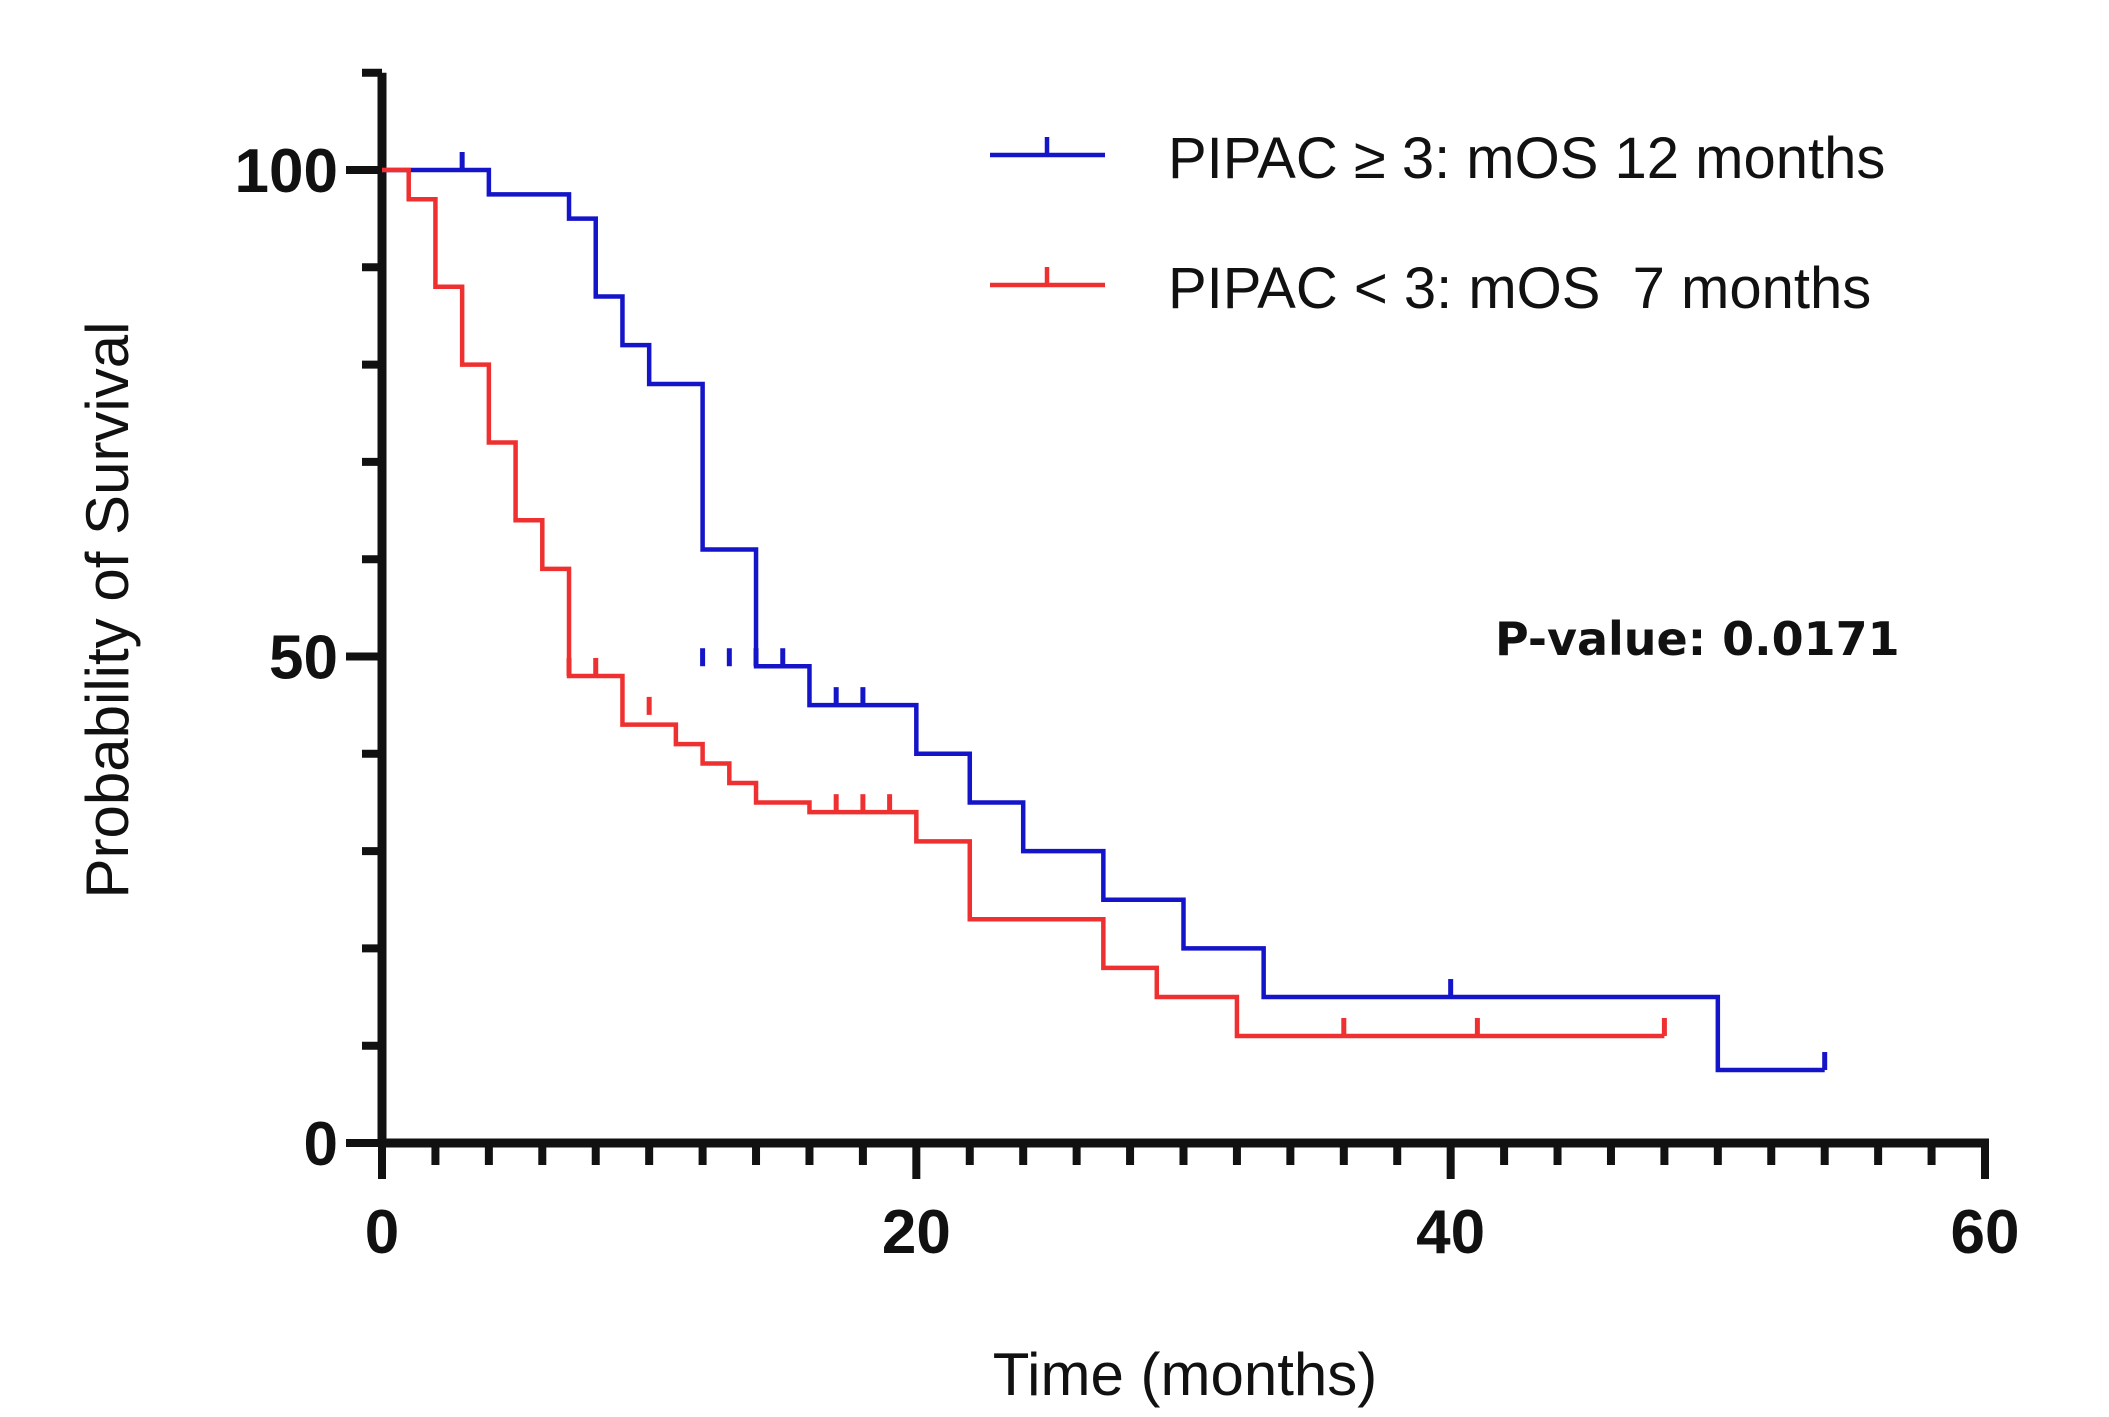 The image size is (2109, 1417). What do you see at coordinates (1450, 1232) in the screenshot?
I see `x-tick-label: 40` at bounding box center [1450, 1232].